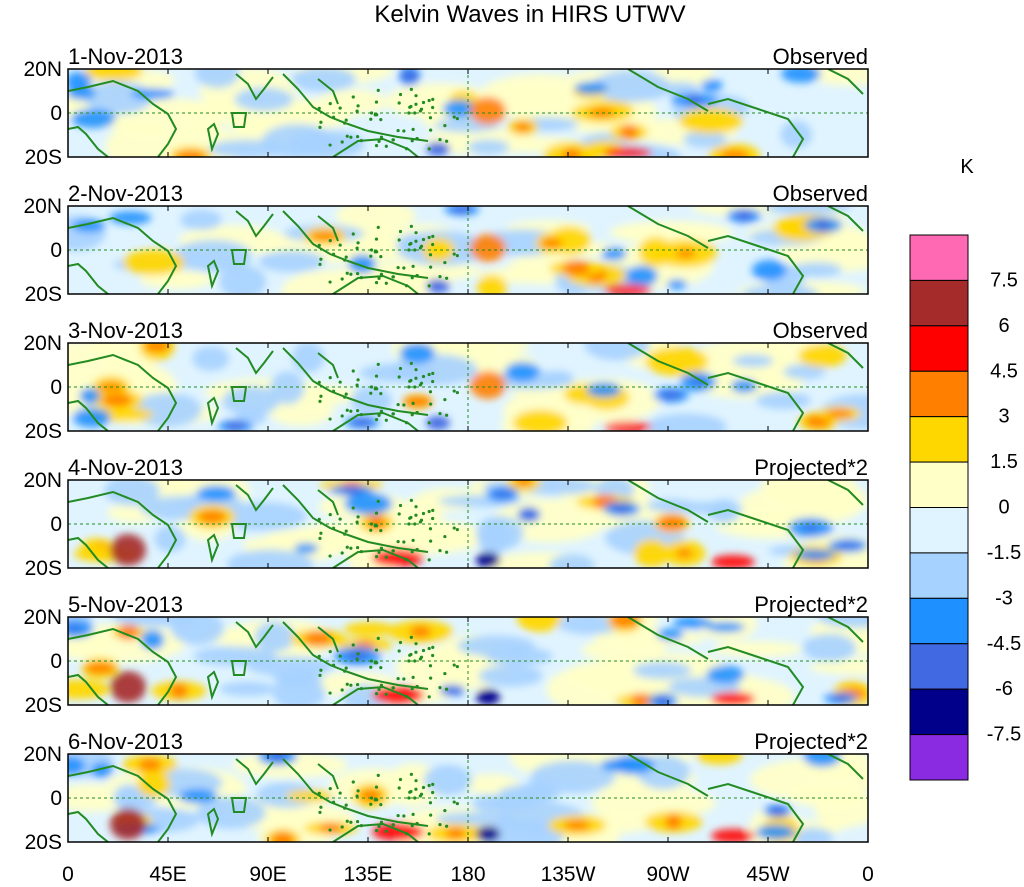  What do you see at coordinates (1003, 417) in the screenshot?
I see `colorbar-label: 3` at bounding box center [1003, 417].